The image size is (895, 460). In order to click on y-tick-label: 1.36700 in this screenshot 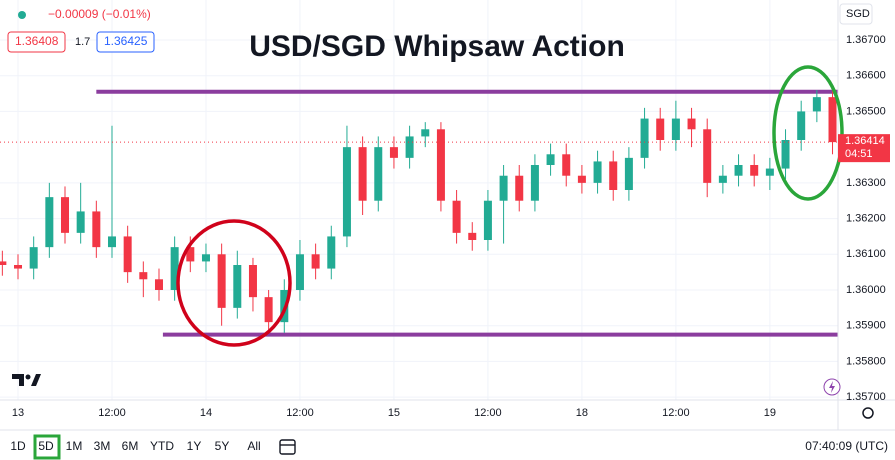, I will do `click(866, 40)`.